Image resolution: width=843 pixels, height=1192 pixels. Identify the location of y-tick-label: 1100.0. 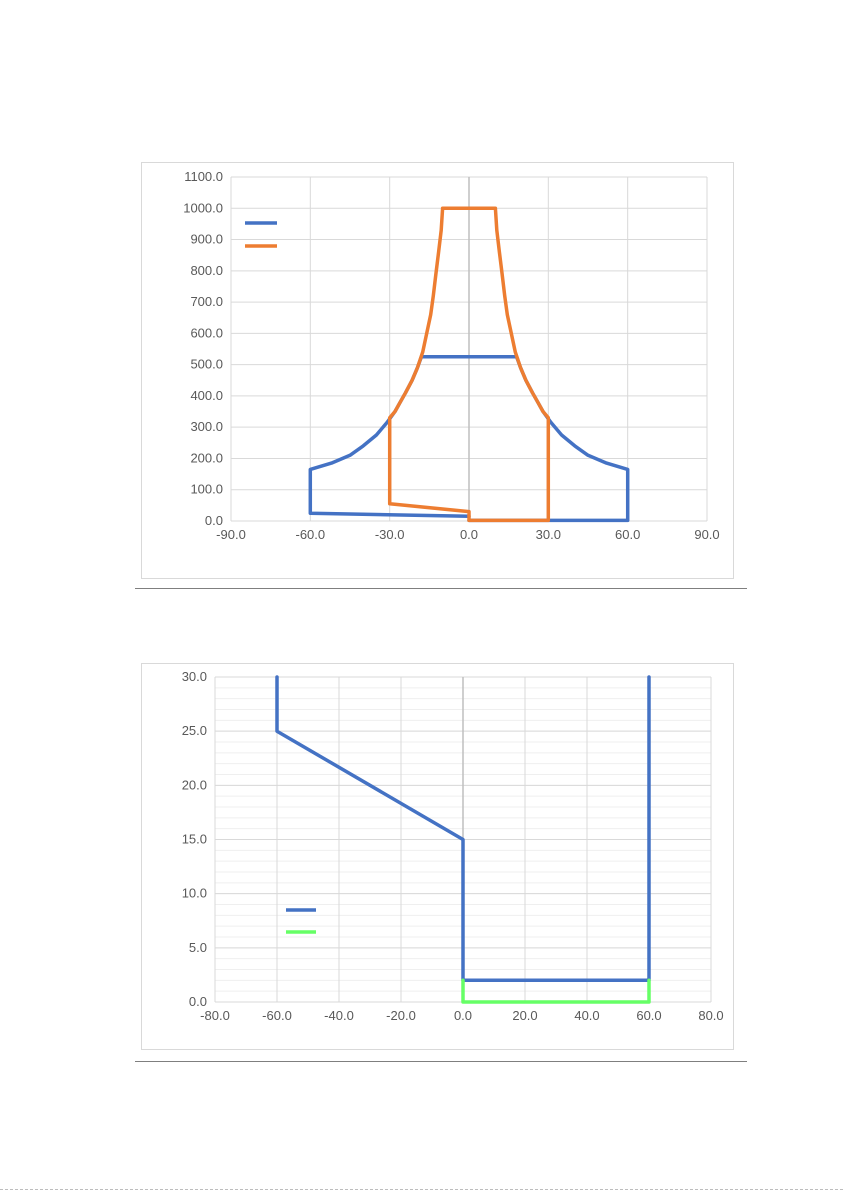
(203, 176).